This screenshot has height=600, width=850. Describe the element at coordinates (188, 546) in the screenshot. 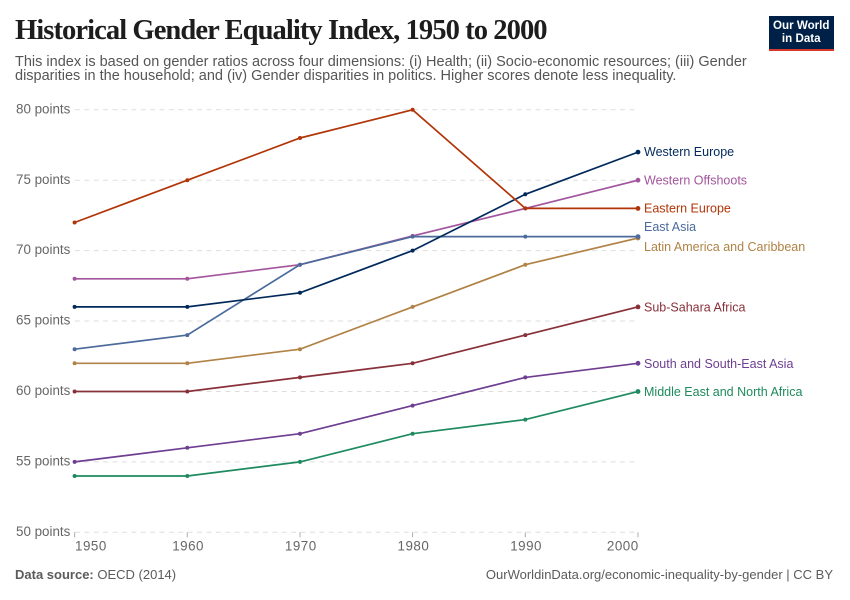

I see `svg-text: 1960` at that location.